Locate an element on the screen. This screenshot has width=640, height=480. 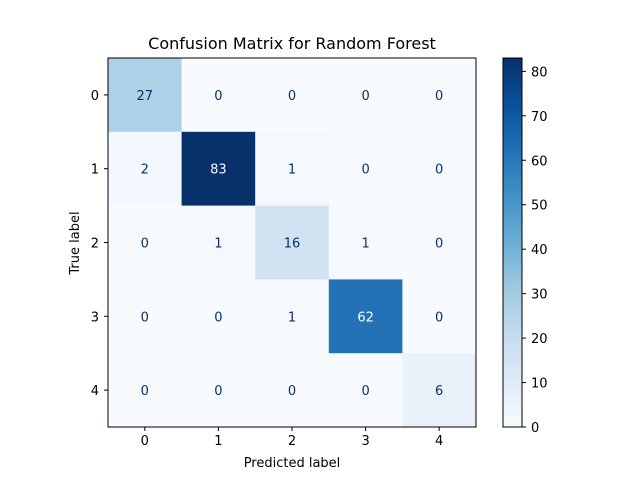
cell-value-label: 83 is located at coordinates (218, 170).